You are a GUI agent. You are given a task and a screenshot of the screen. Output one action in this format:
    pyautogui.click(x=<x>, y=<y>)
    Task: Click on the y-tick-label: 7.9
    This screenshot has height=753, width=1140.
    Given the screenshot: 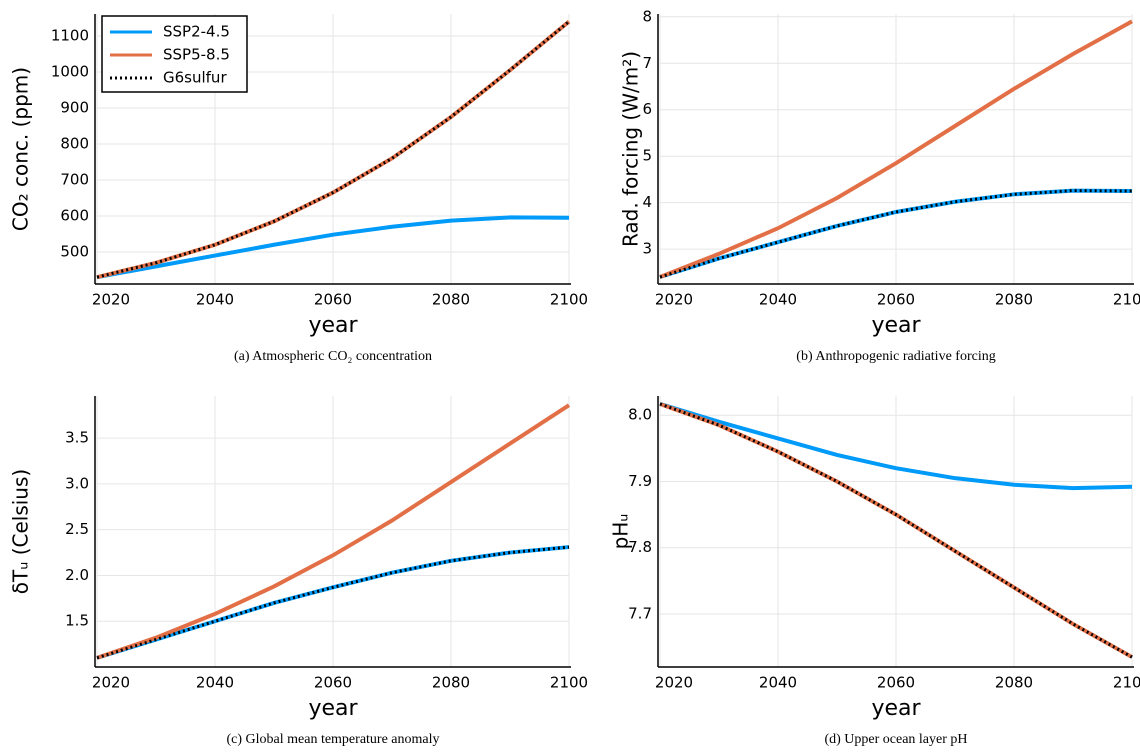 What is the action you would take?
    pyautogui.click(x=640, y=481)
    